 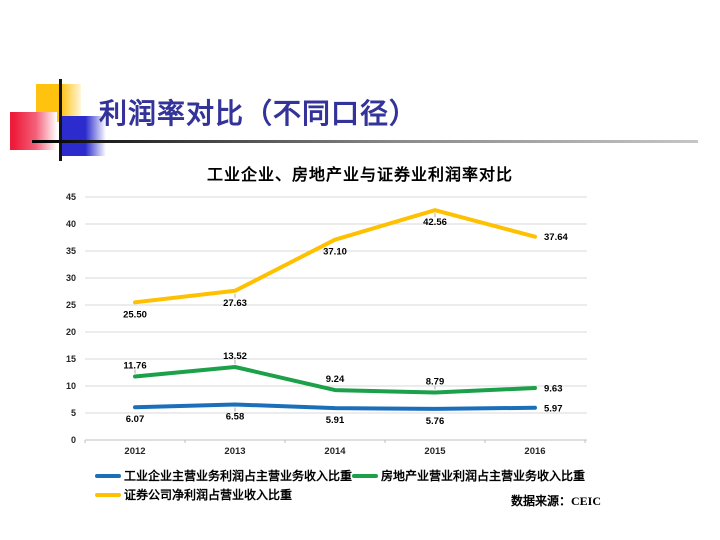 I want to click on y-axis-label: 20, so click(x=71, y=332).